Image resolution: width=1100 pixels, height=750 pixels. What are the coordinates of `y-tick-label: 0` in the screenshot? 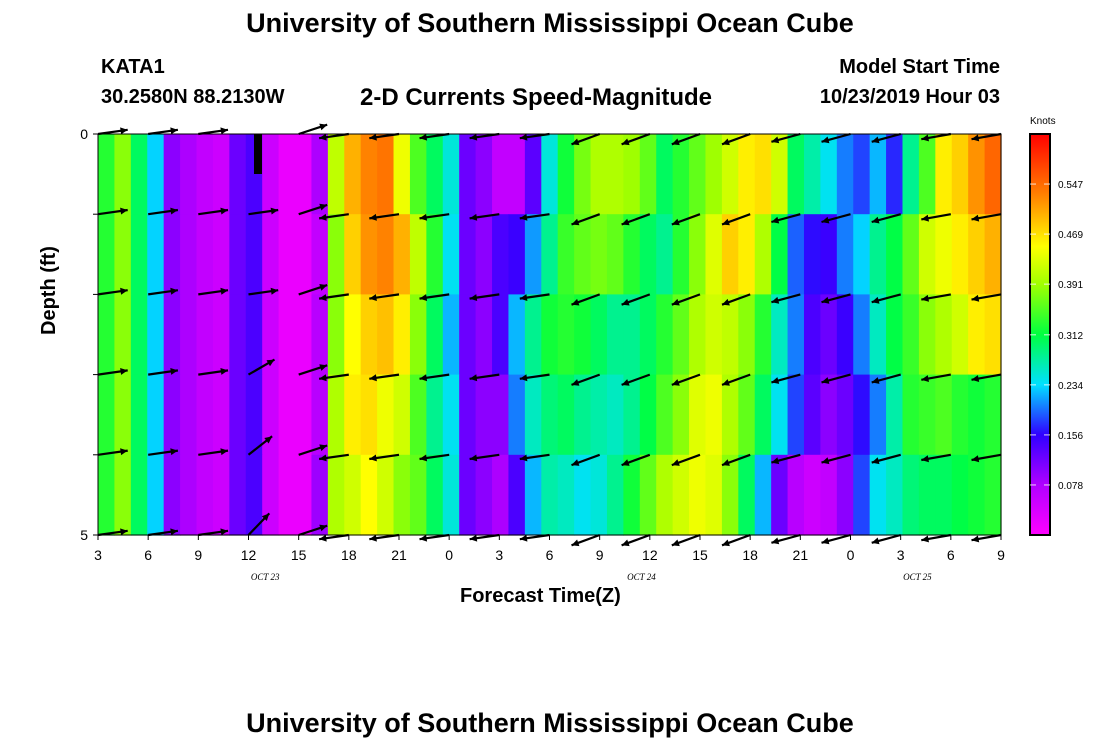 It's located at (84, 134).